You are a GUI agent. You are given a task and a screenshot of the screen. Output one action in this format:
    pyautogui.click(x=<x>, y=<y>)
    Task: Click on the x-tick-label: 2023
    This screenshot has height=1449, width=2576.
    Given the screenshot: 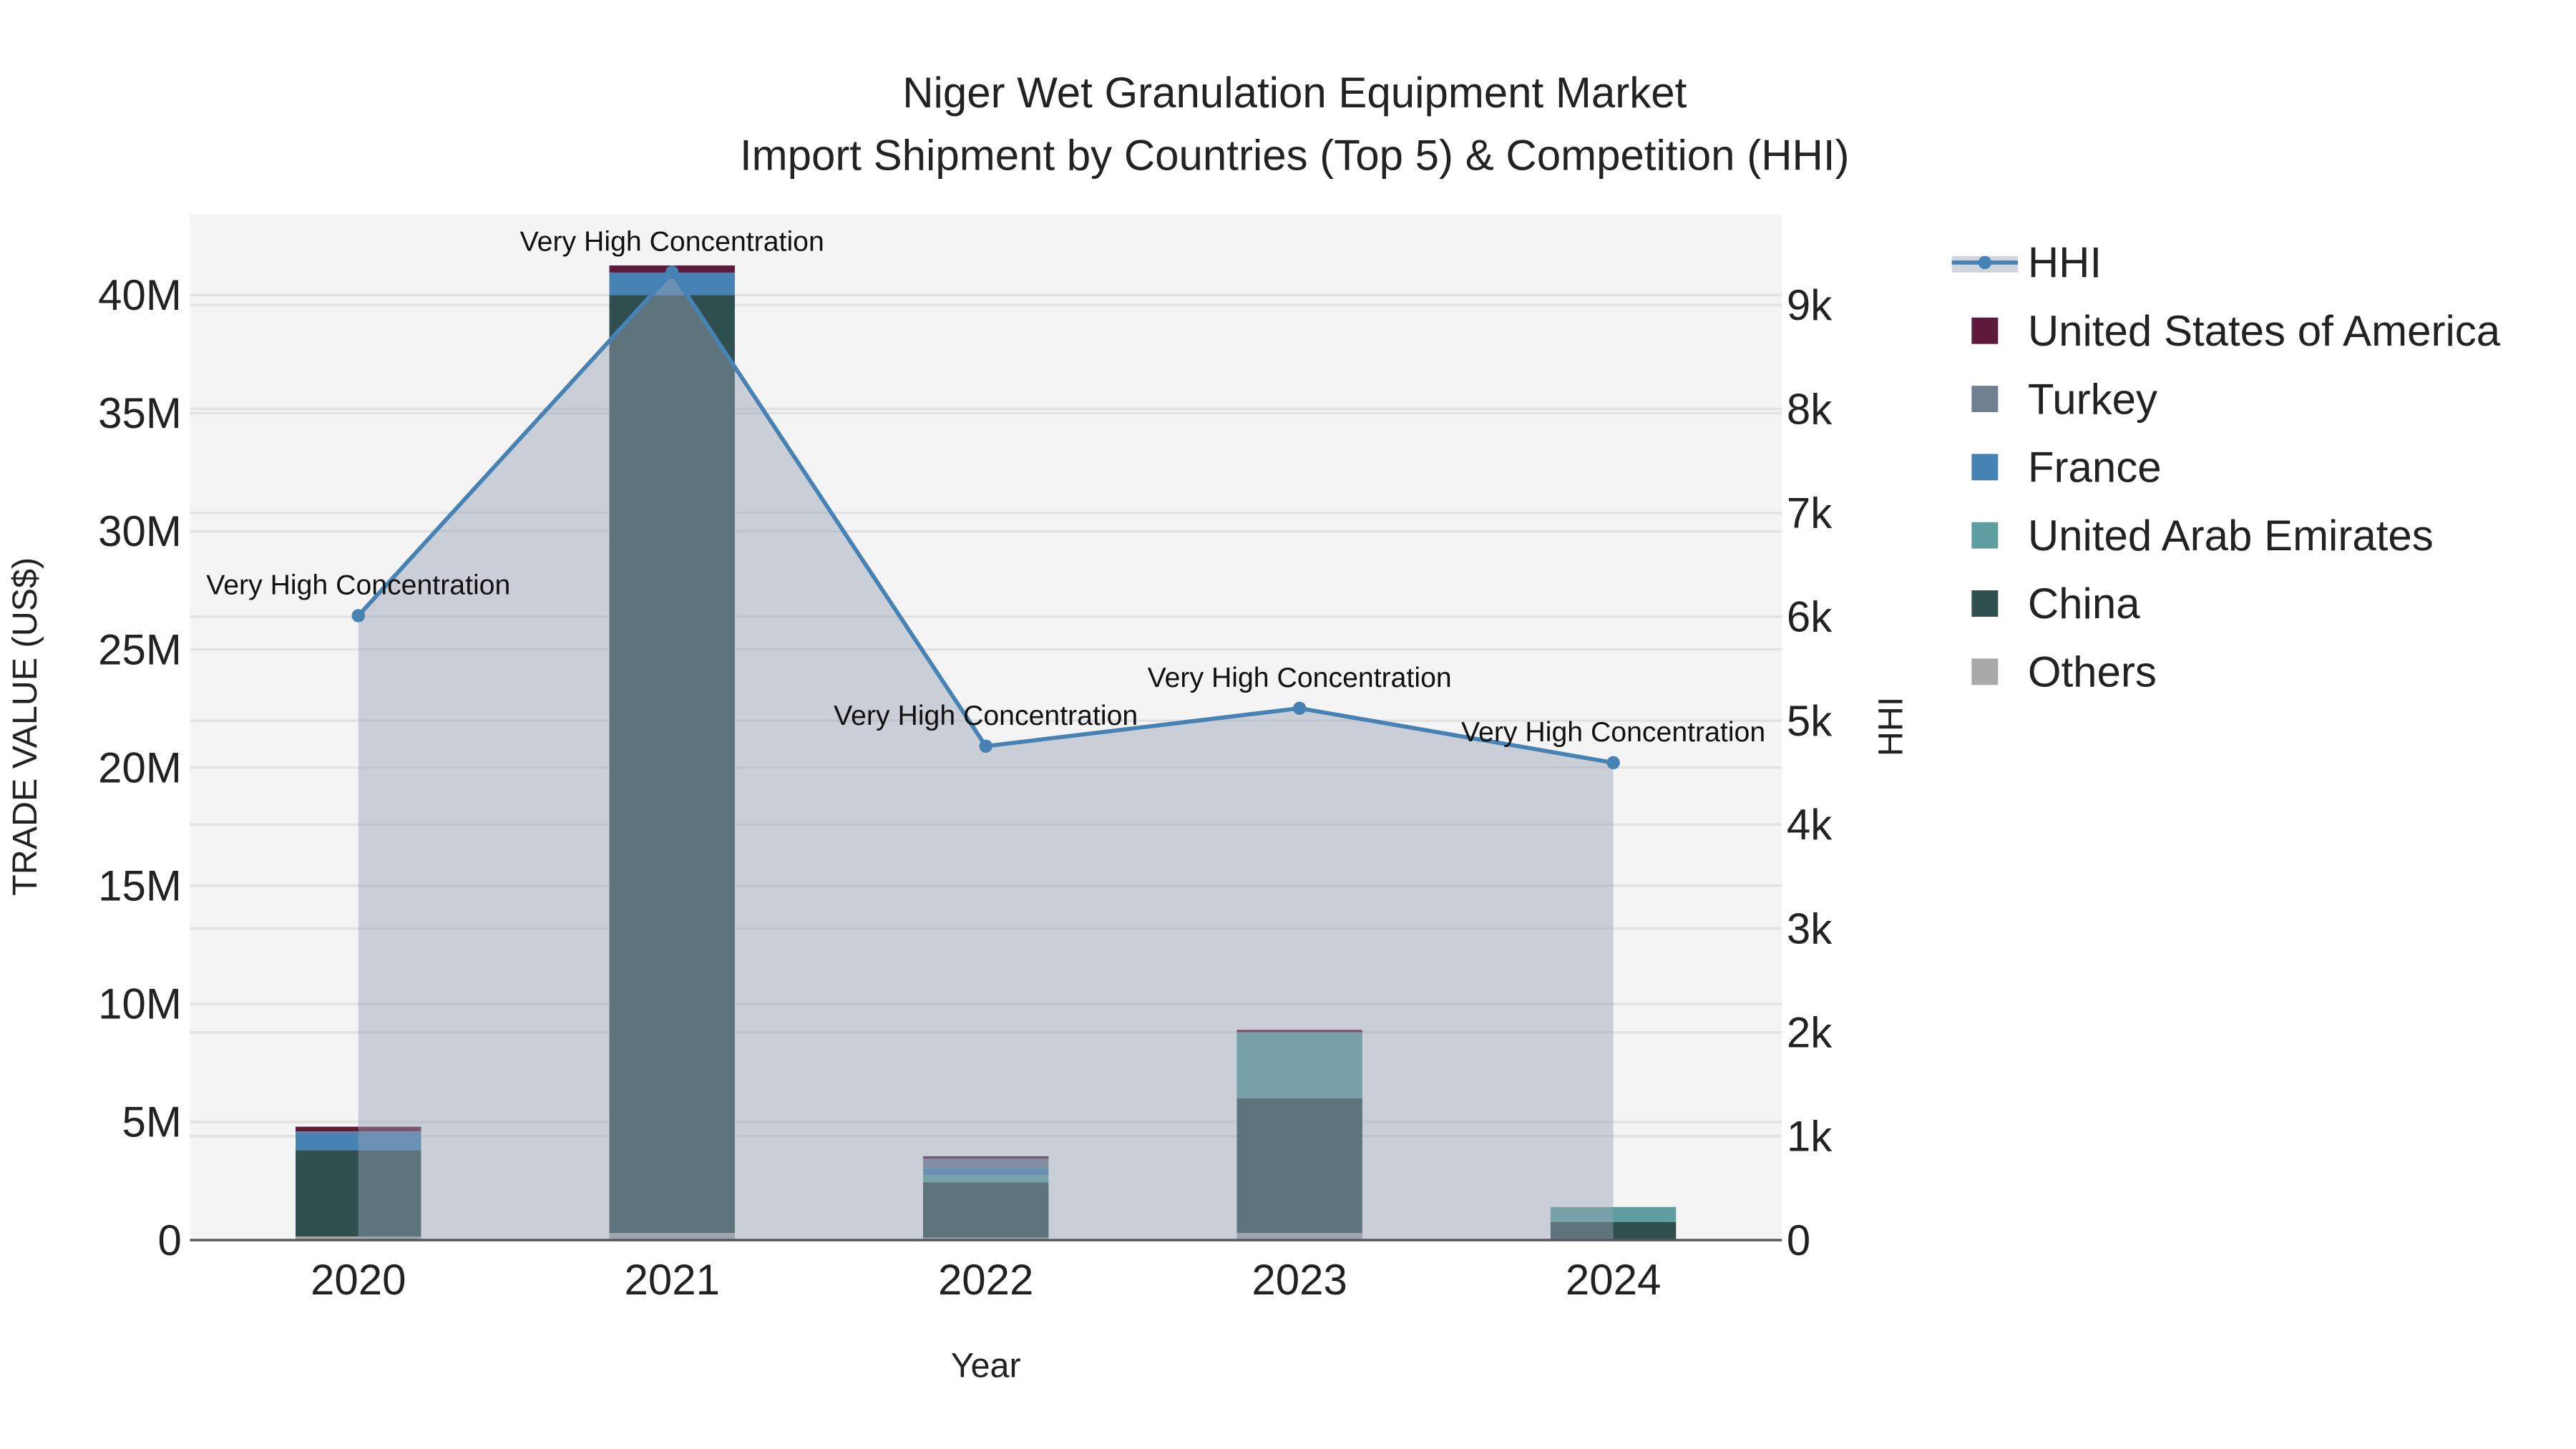 What is the action you would take?
    pyautogui.click(x=1299, y=1280)
    